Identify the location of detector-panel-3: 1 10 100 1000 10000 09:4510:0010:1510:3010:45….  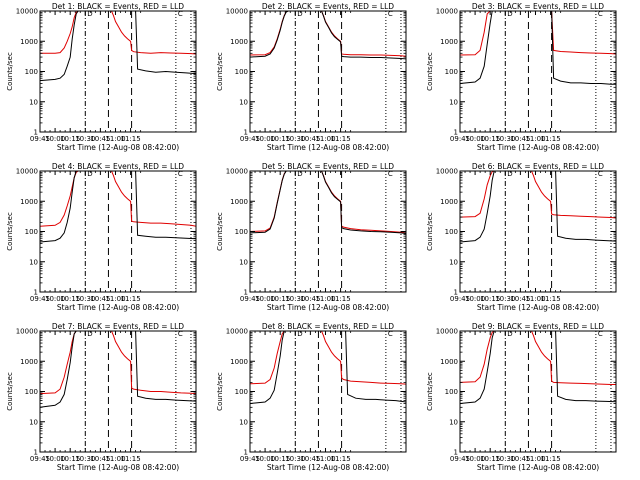
(521, 77).